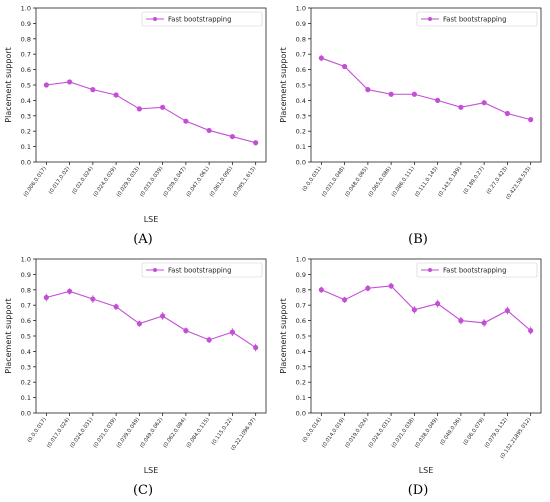  I want to click on x-tick-label: (0.065,0.086), so click(380, 182).